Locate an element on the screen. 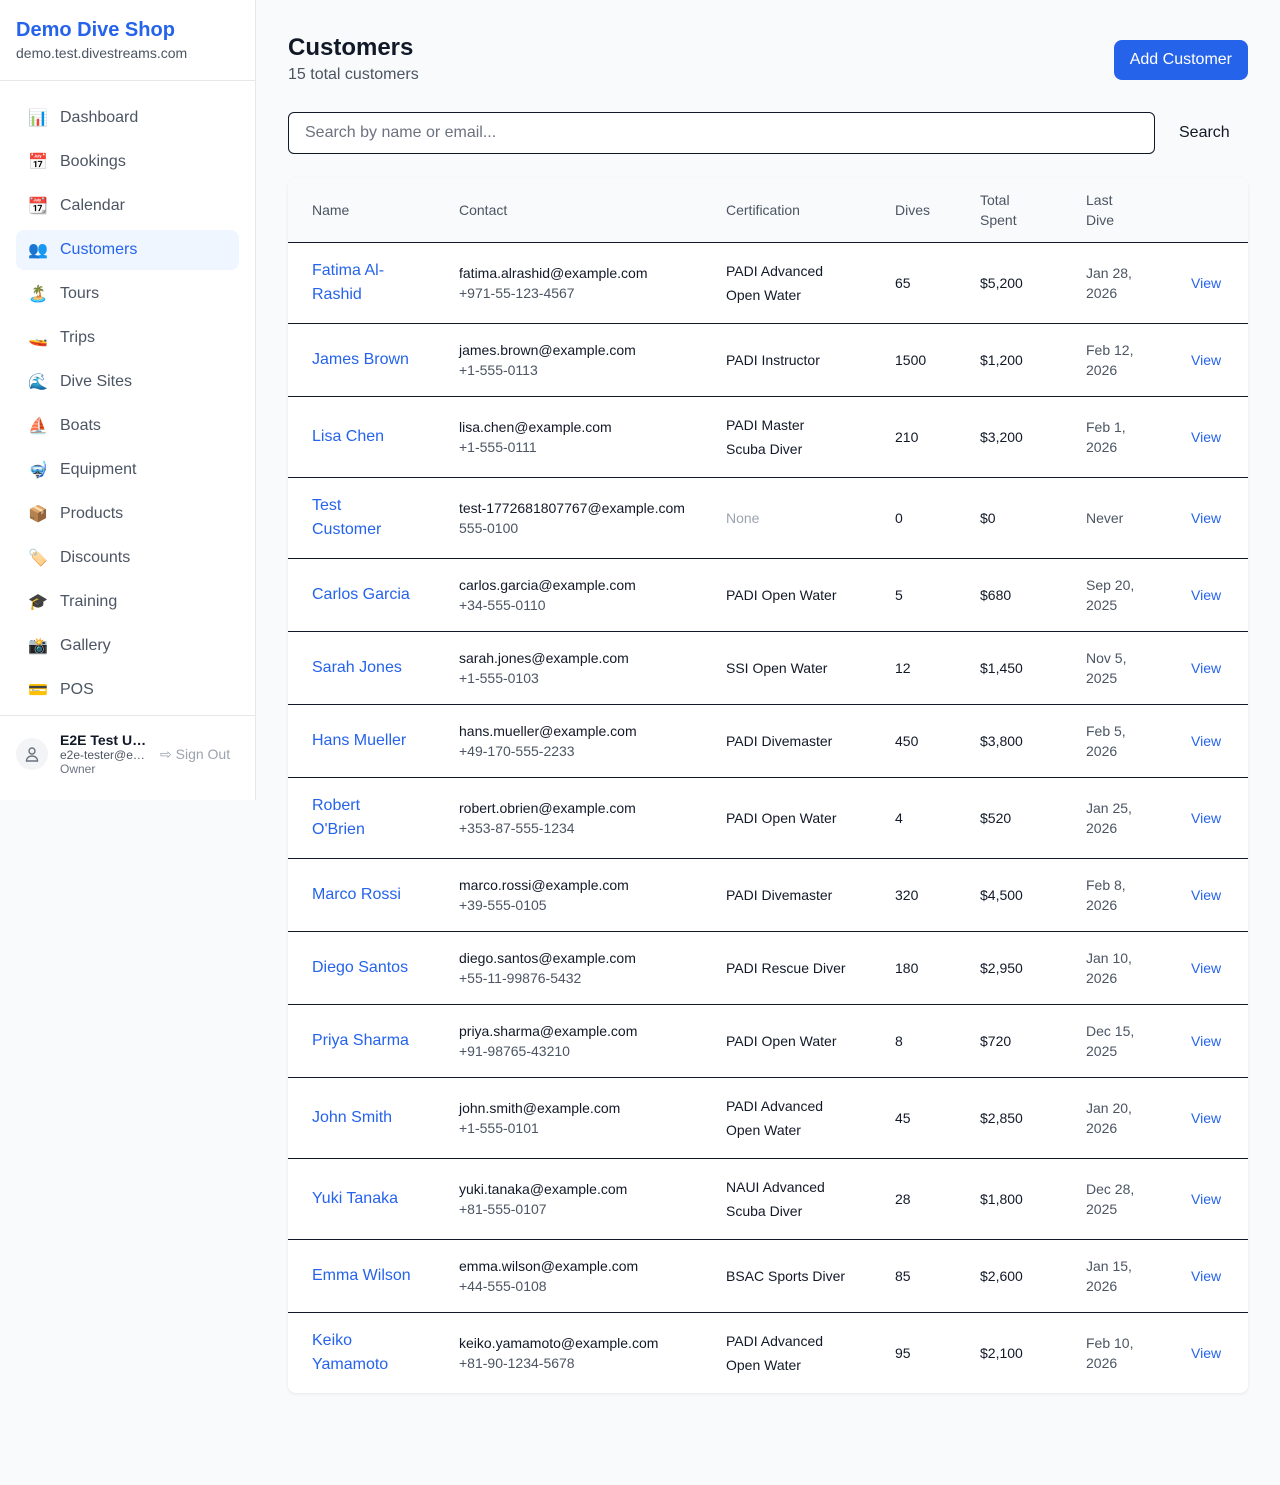  sidebar-item-training: 🎓 Training is located at coordinates (127, 602).